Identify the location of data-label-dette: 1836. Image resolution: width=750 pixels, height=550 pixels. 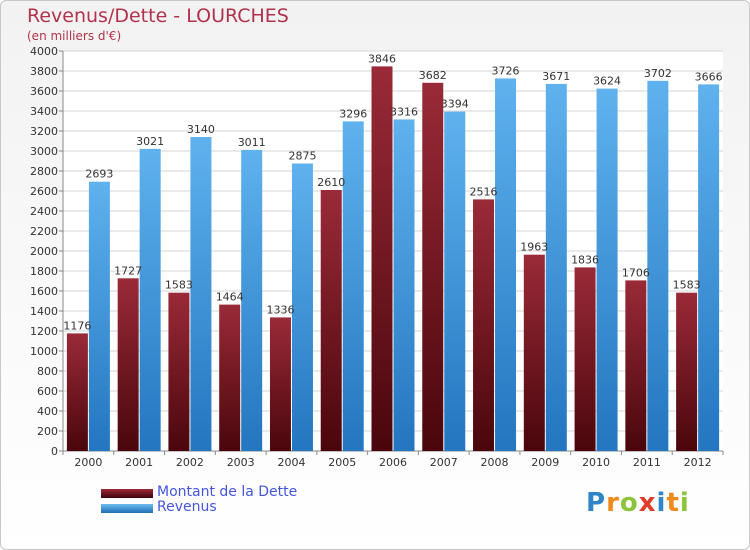
(585, 259).